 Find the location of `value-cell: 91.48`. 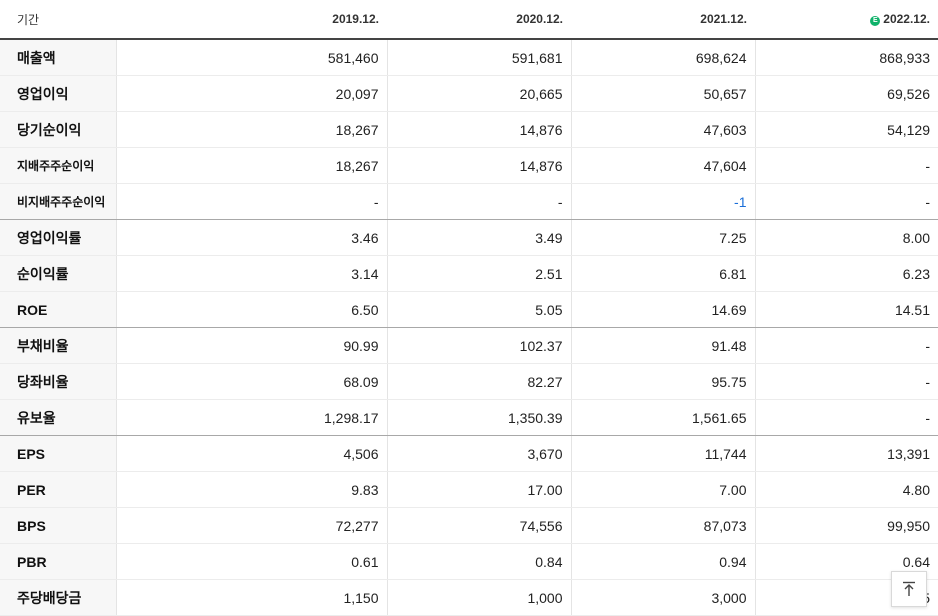

value-cell: 91.48 is located at coordinates (662, 345).